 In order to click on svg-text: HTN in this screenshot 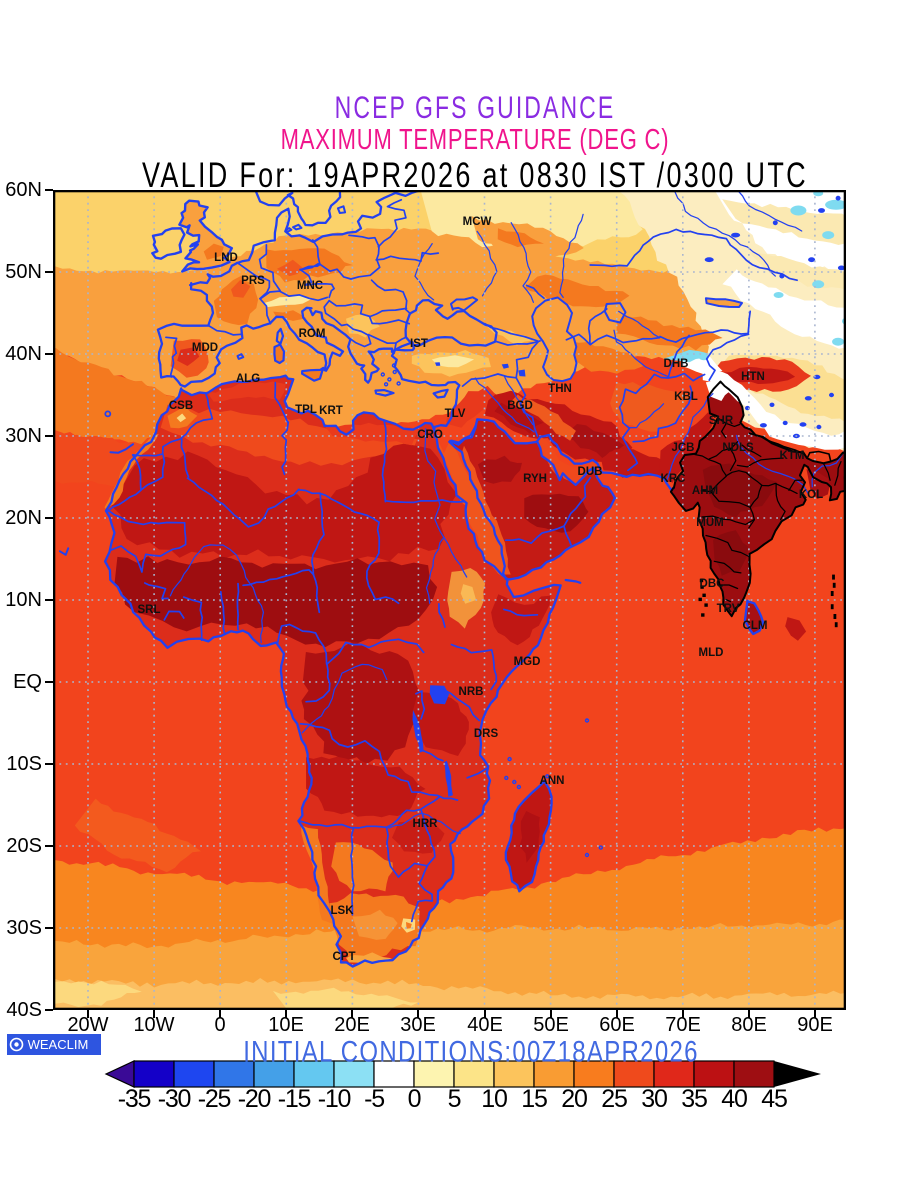, I will do `click(753, 377)`.